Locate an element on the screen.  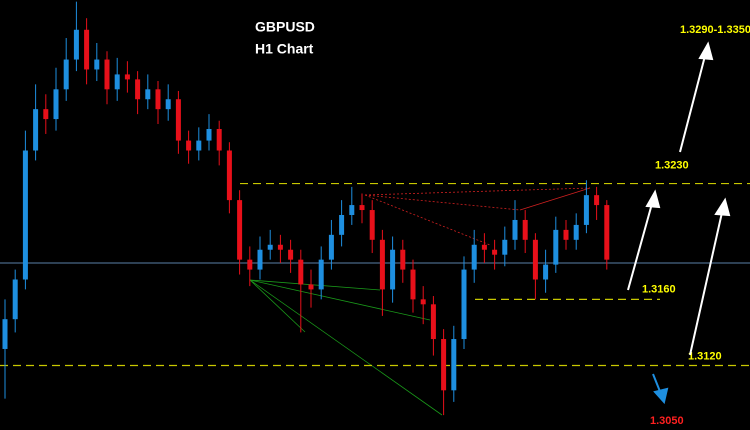
target-down-arrow is located at coordinates (660, 389).